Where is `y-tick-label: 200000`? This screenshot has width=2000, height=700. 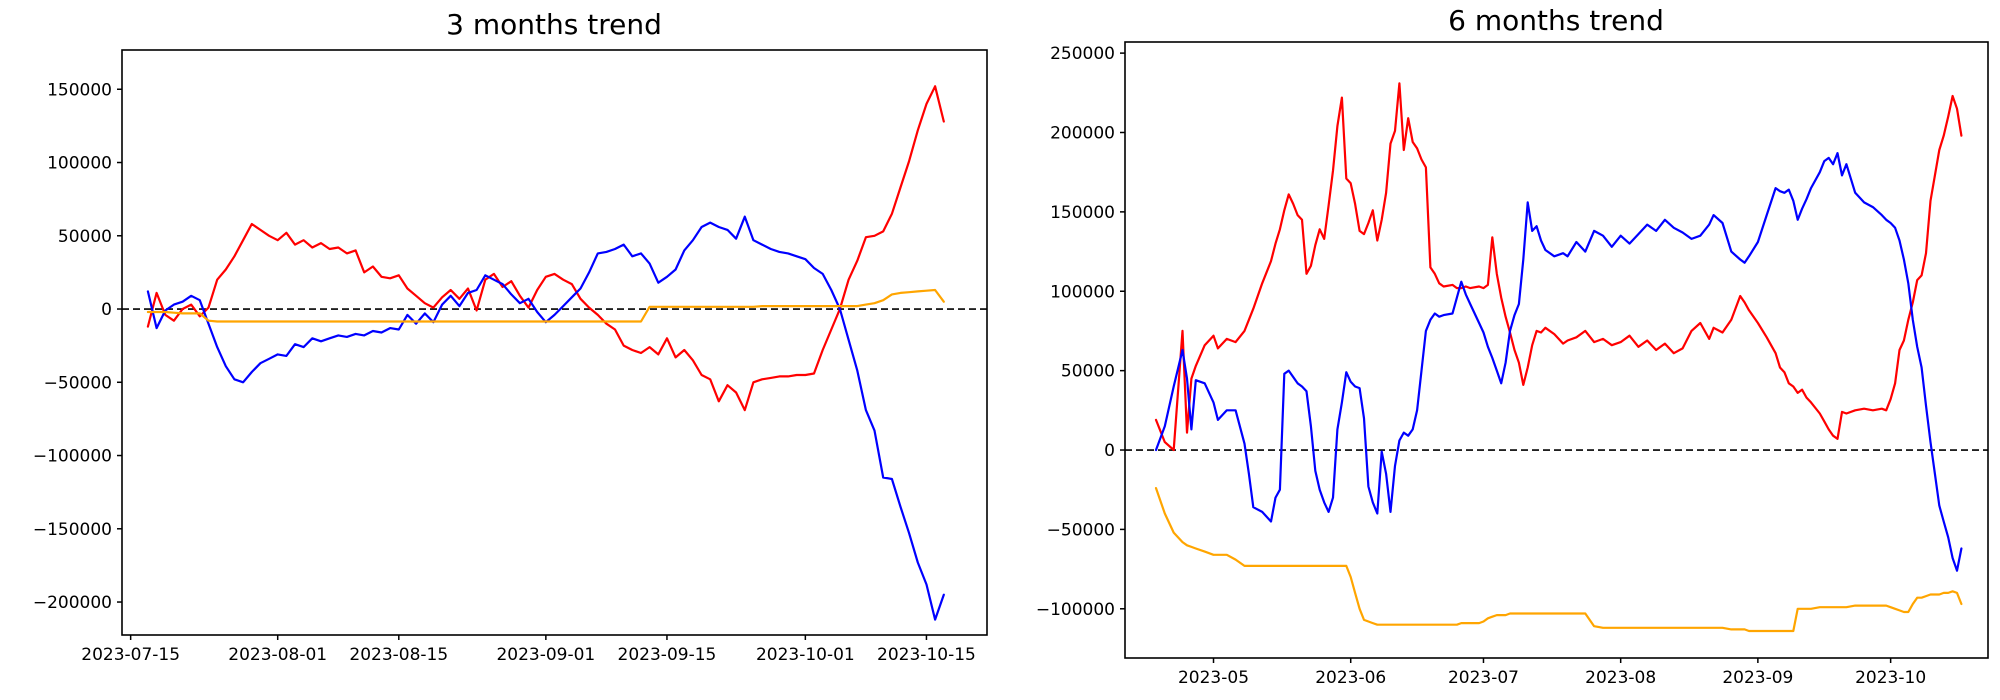
y-tick-label: 200000 is located at coordinates (1082, 133).